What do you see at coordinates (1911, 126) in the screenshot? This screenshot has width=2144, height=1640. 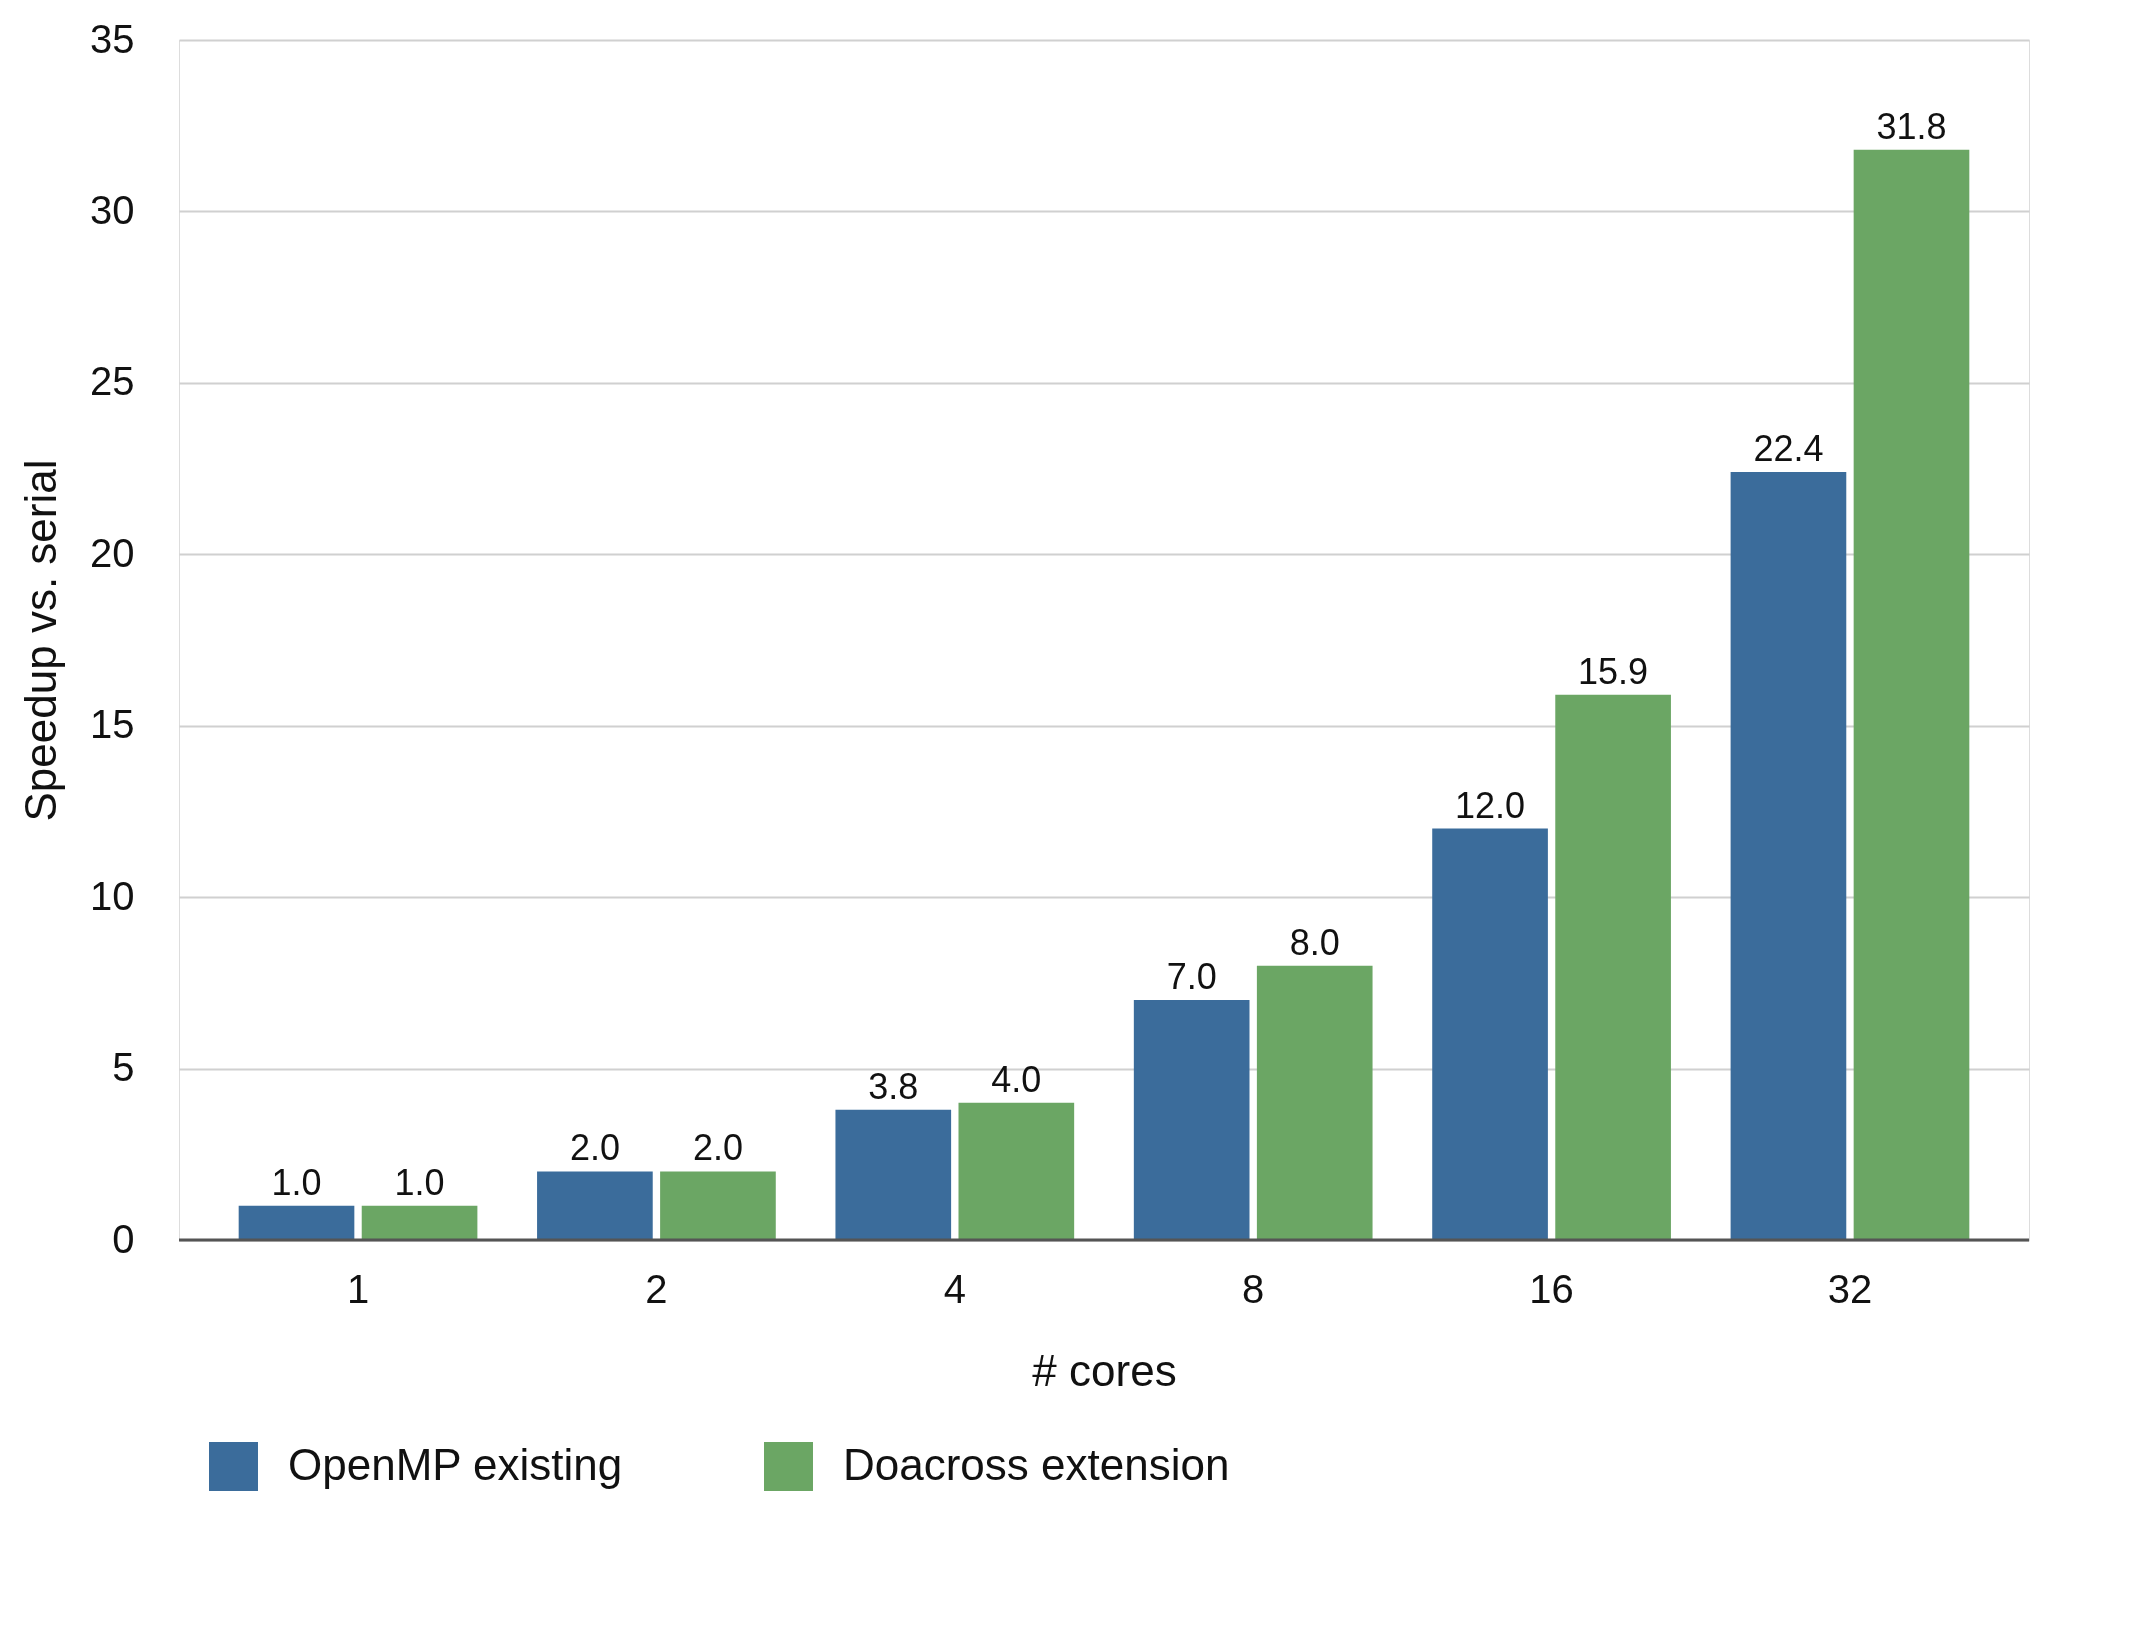 I see `data-label: 31.8` at bounding box center [1911, 126].